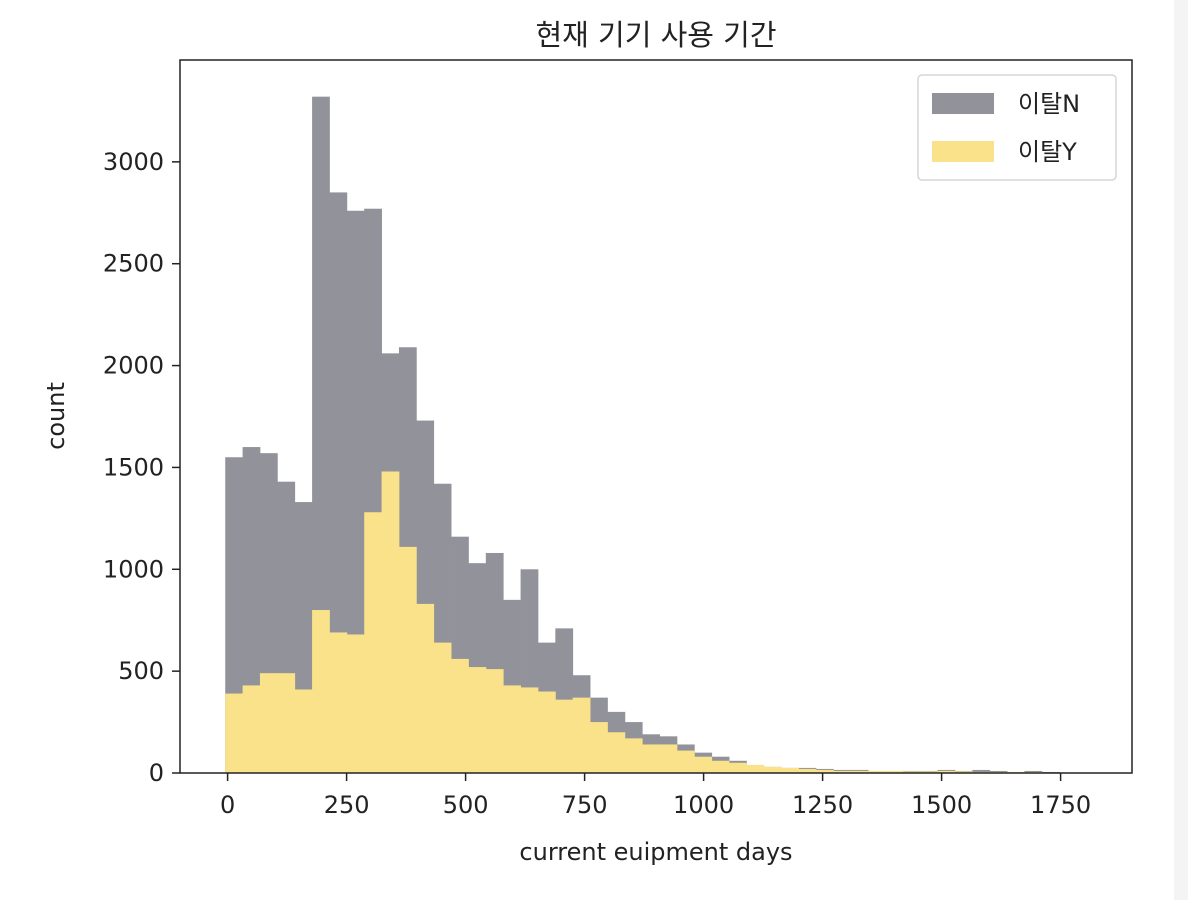  What do you see at coordinates (1049, 104) in the screenshot?
I see `legend-label-n: 이탈N` at bounding box center [1049, 104].